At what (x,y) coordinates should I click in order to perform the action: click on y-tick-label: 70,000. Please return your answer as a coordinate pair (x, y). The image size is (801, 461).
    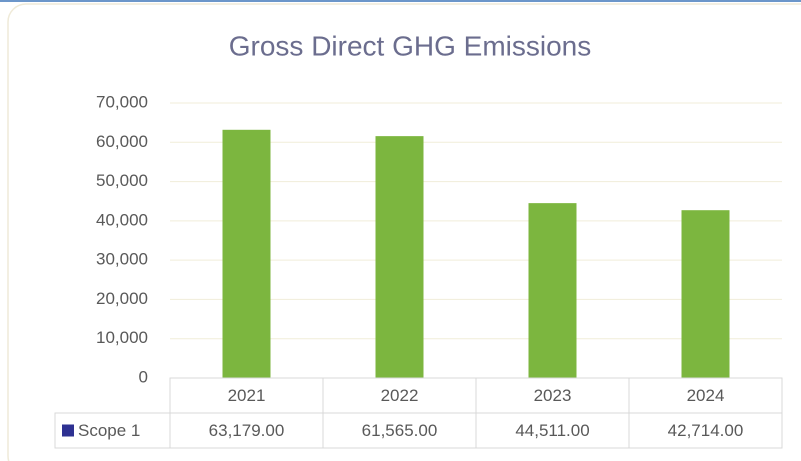
    Looking at the image, I should click on (122, 101).